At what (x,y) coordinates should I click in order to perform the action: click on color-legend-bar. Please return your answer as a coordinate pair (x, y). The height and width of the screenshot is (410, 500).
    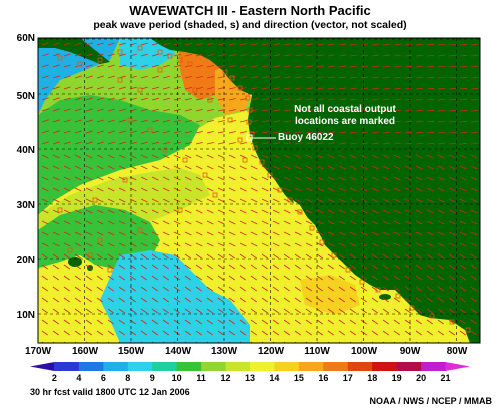
    Looking at the image, I should click on (250, 366).